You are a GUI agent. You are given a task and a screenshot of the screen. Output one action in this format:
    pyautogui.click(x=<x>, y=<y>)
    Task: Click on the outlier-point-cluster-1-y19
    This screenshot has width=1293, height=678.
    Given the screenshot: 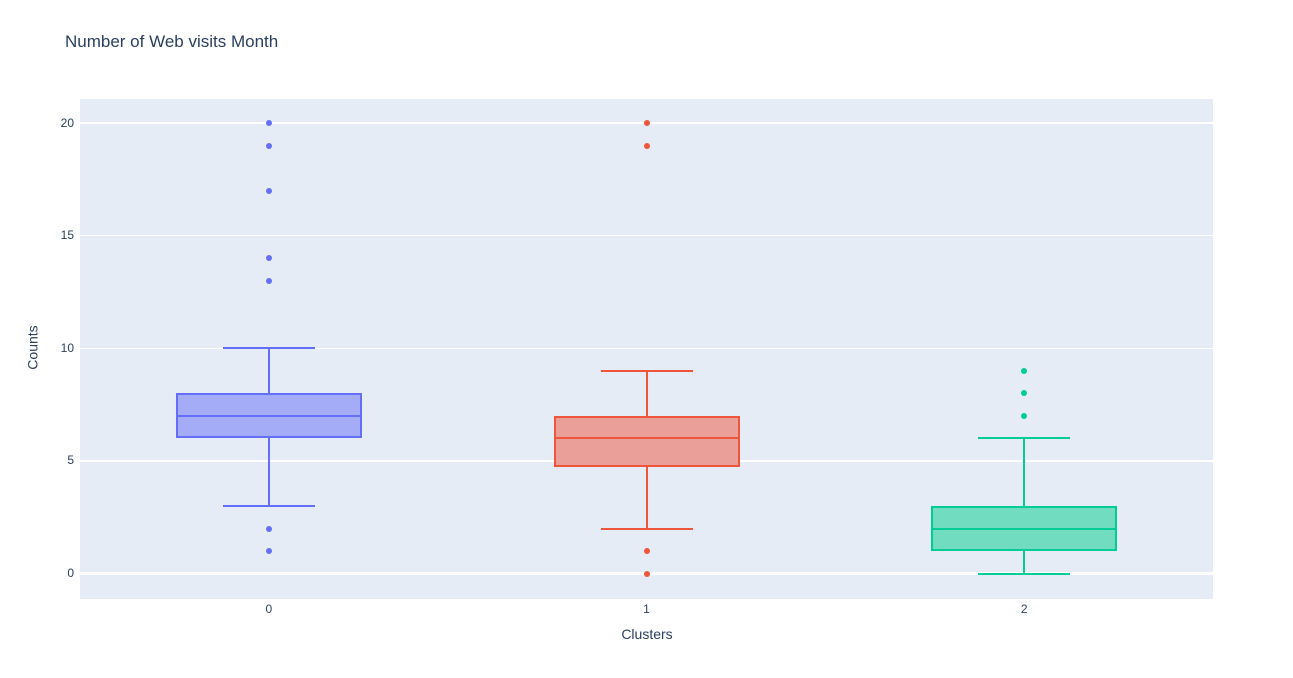 What is the action you would take?
    pyautogui.click(x=646, y=145)
    